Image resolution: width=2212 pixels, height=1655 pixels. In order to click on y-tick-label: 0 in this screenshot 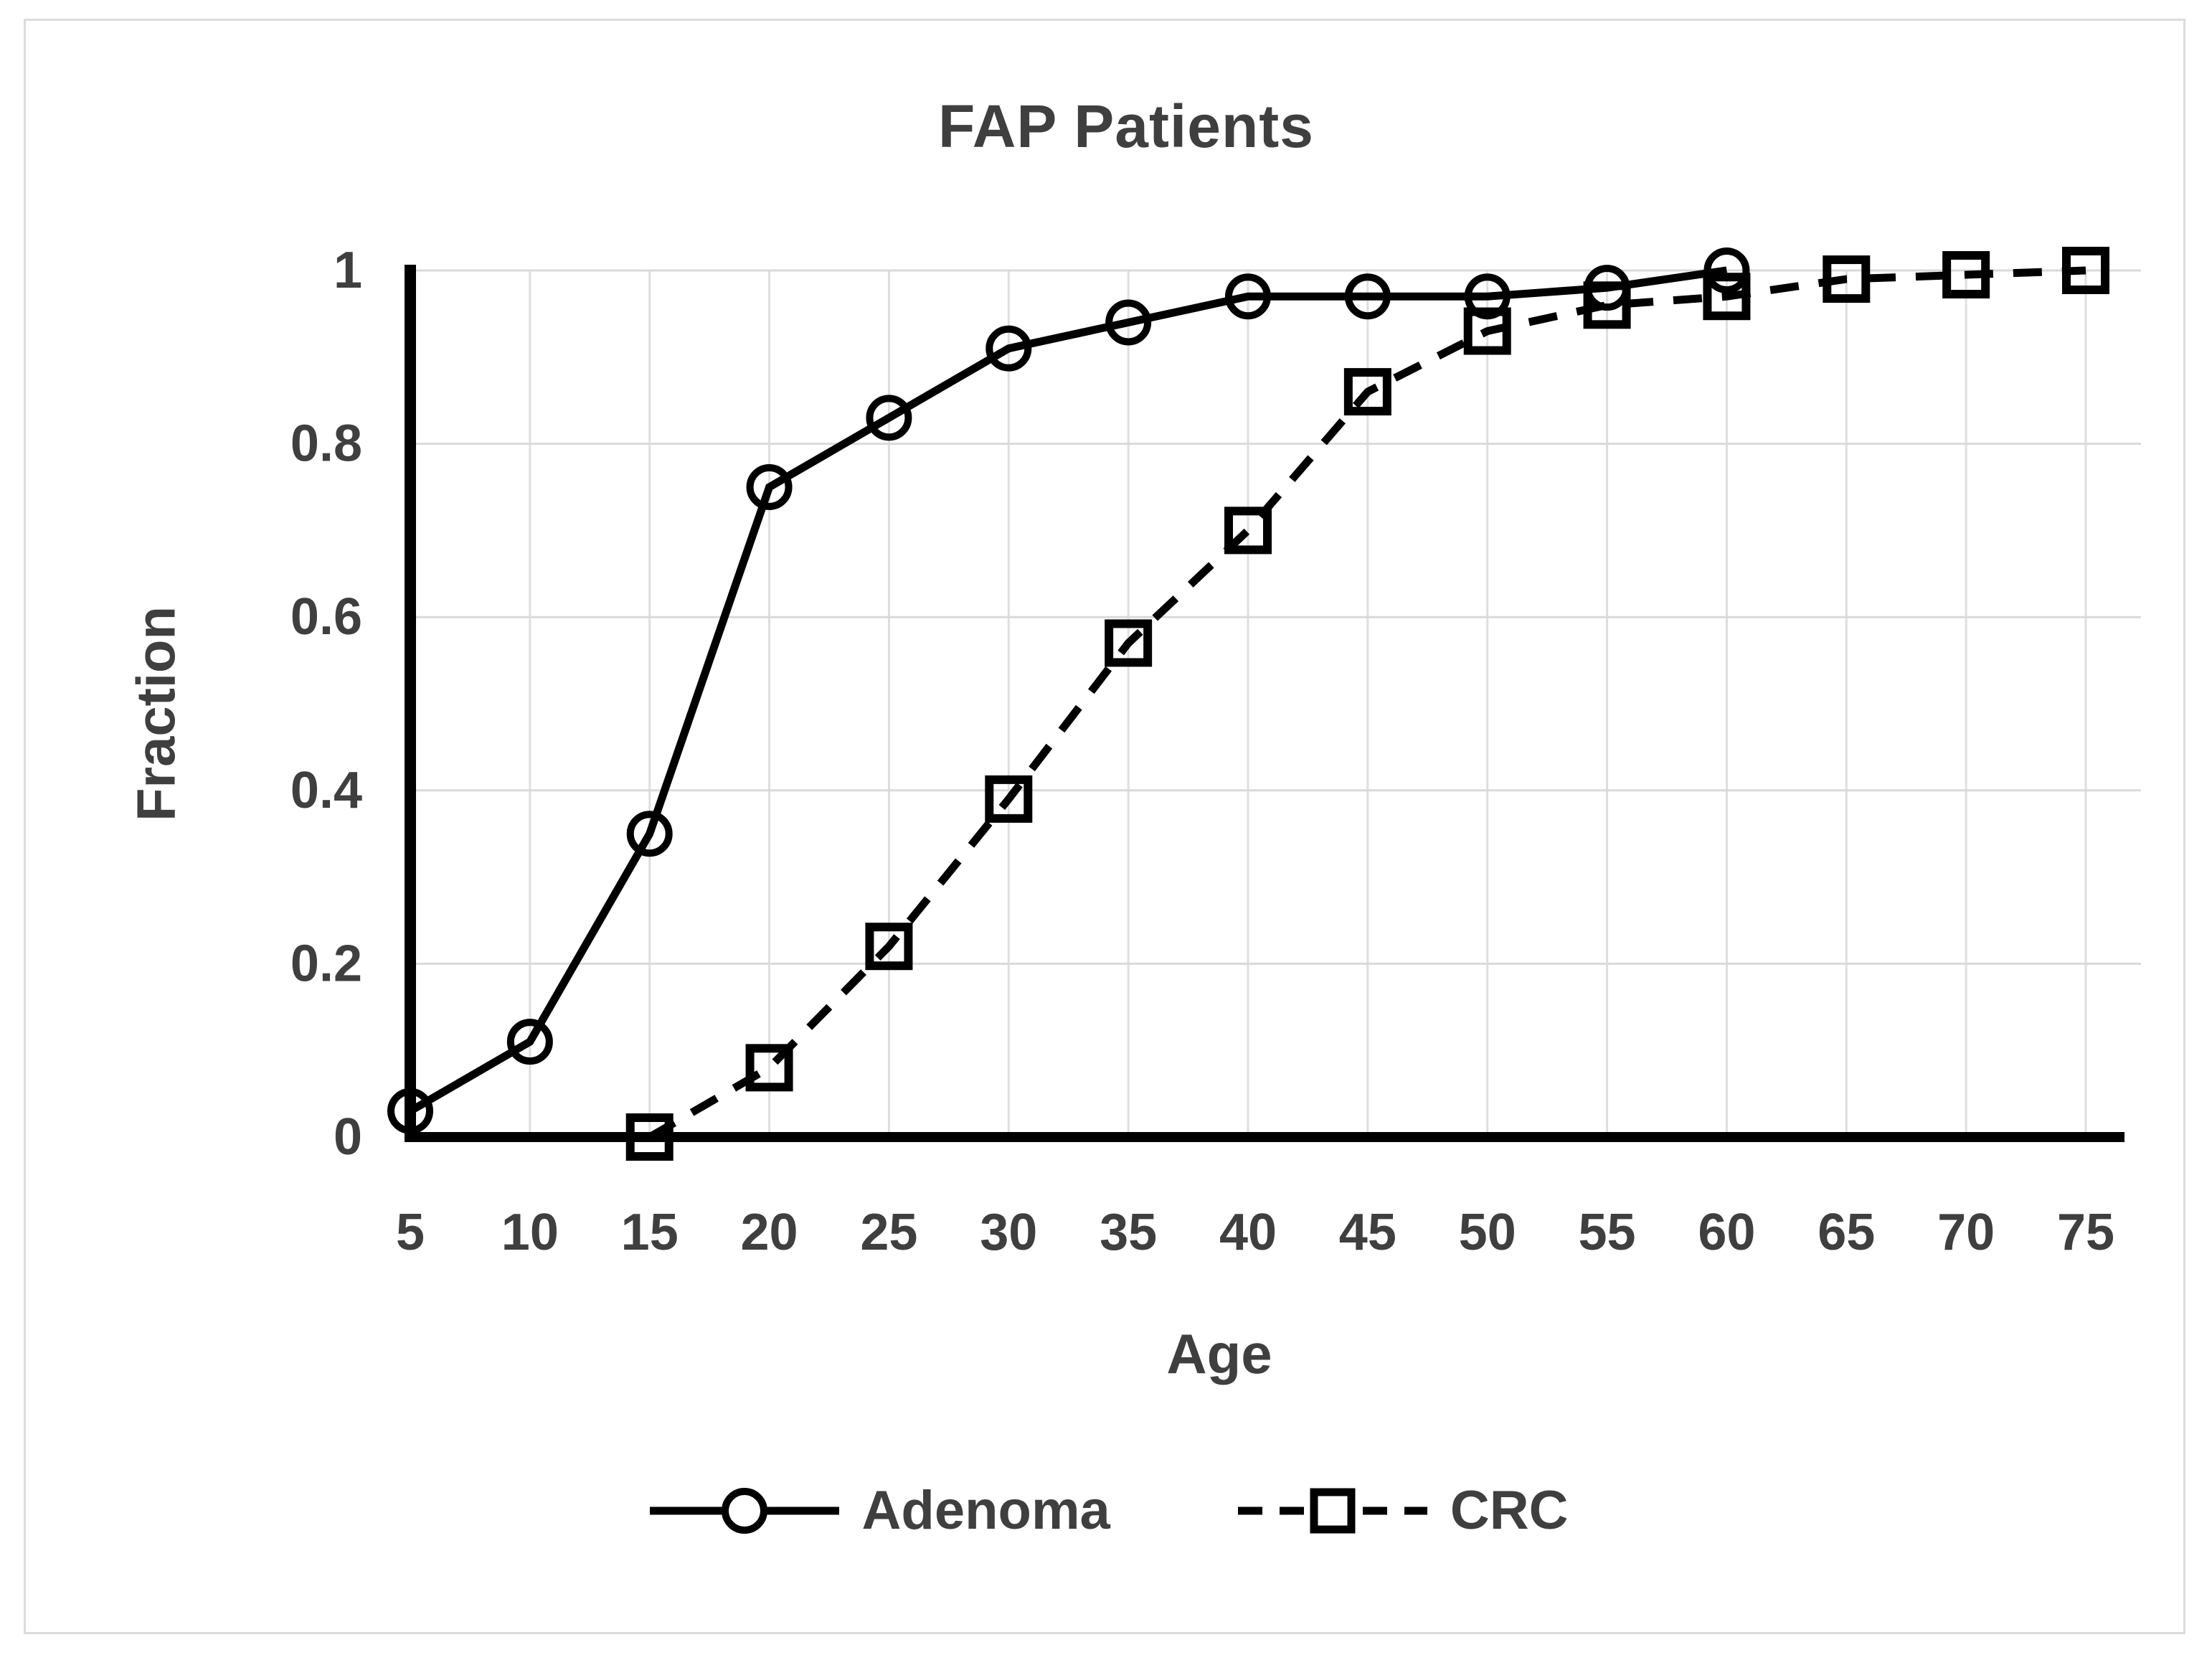, I will do `click(348, 1137)`.